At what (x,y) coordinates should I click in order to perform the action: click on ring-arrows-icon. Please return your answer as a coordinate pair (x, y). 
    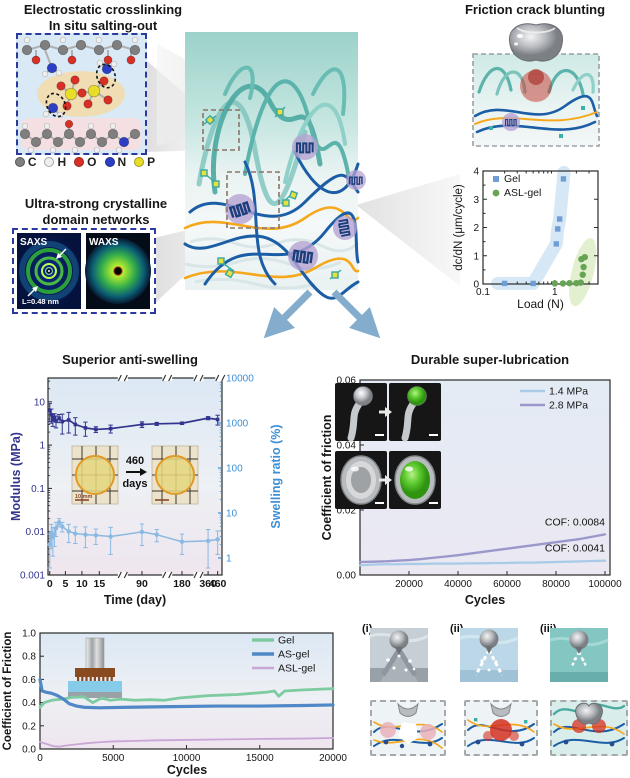
    Looking at the image, I should click on (47, 272).